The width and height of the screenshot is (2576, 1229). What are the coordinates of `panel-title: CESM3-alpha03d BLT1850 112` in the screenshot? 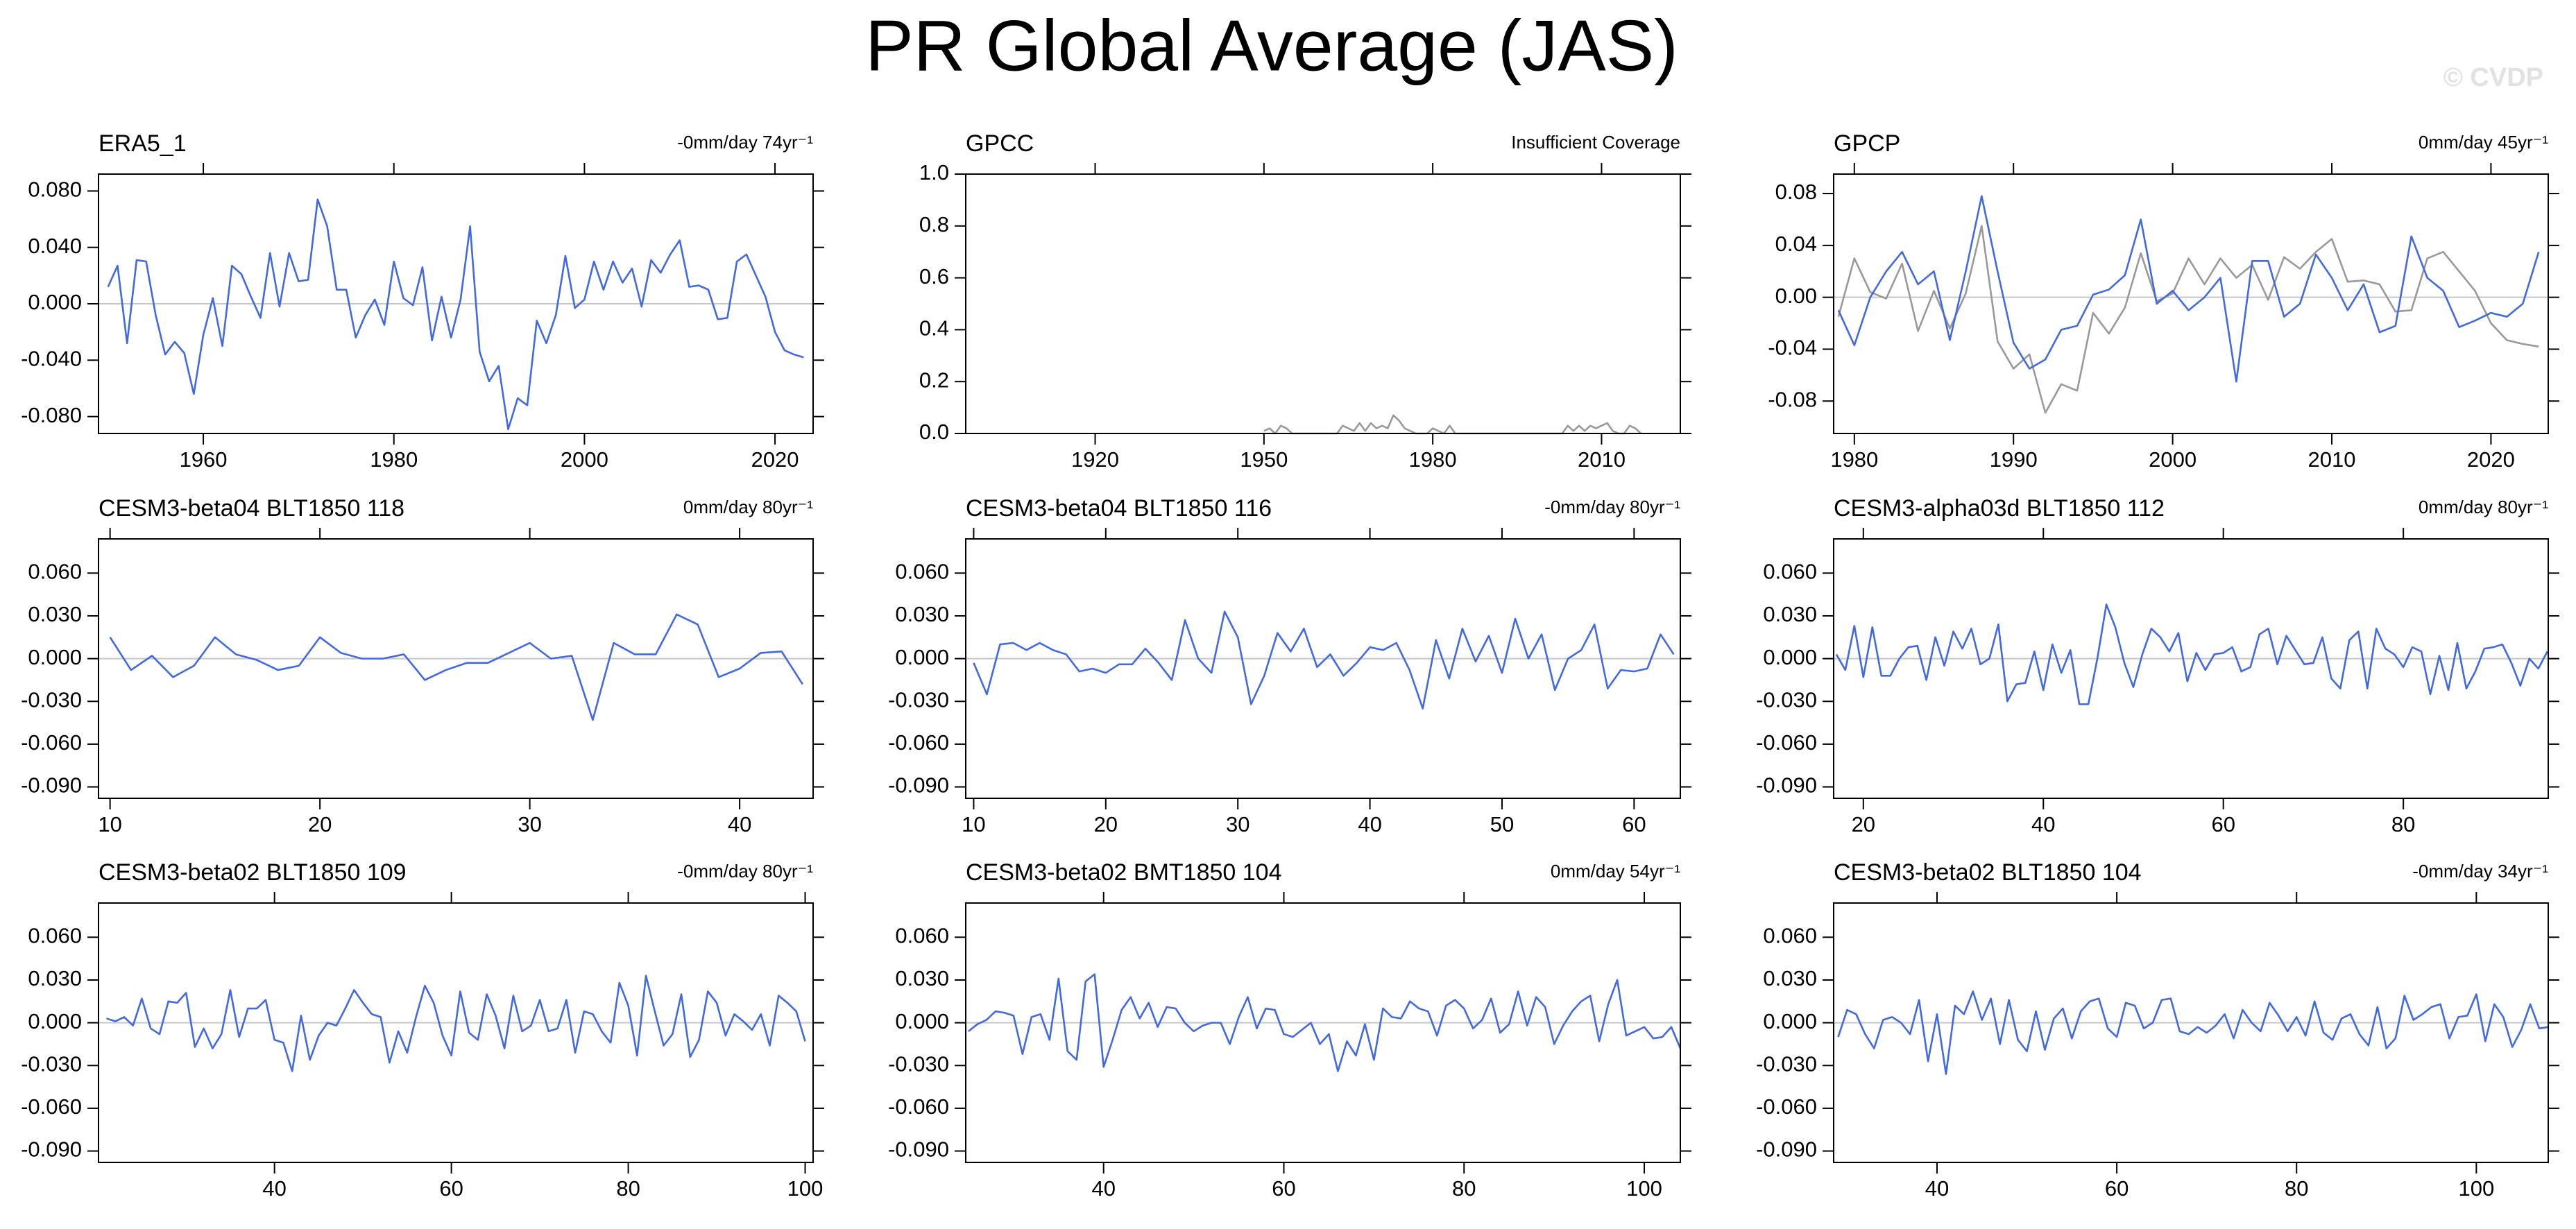 It's located at (1999, 508).